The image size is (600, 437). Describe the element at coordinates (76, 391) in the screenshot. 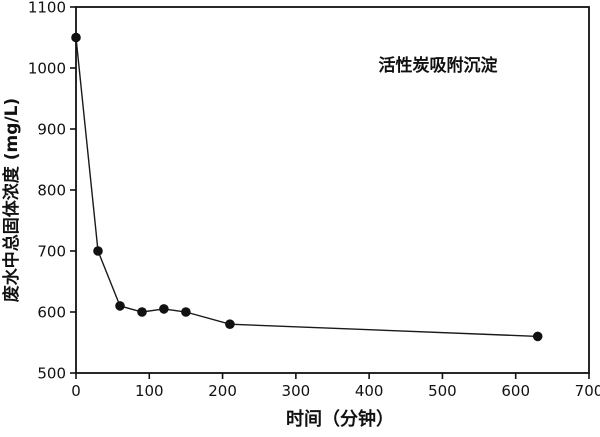

I see `x-tick-label: 0` at that location.